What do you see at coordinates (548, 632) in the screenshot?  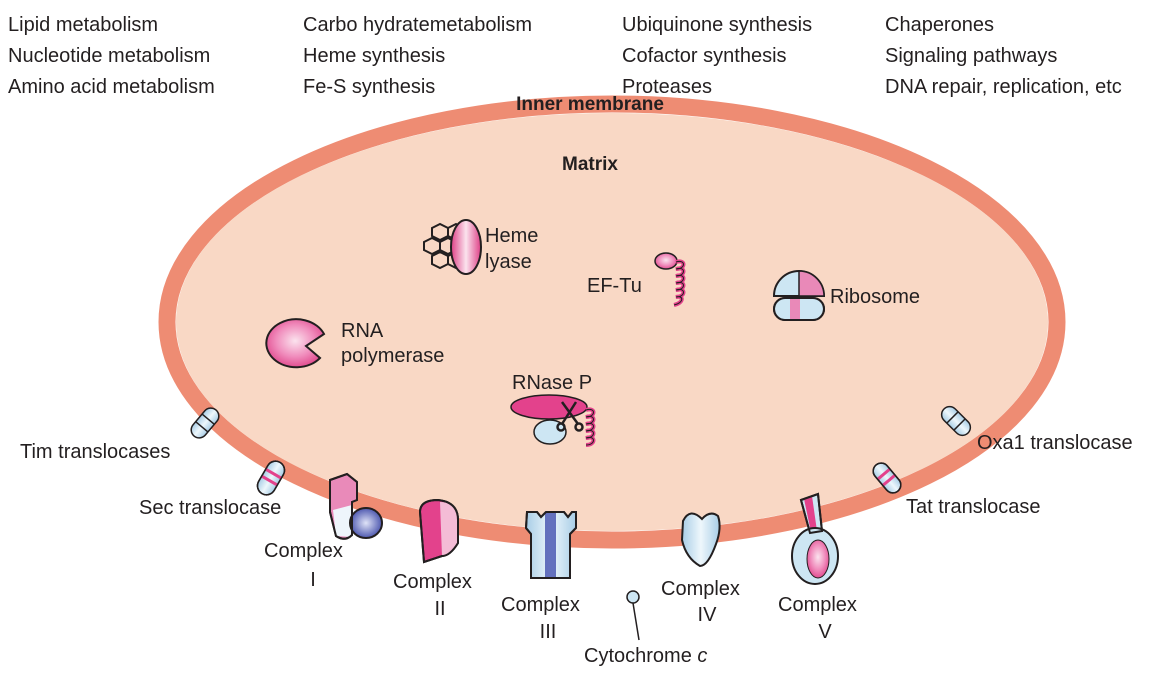 I see `complex-iii-label-numeral: III` at bounding box center [548, 632].